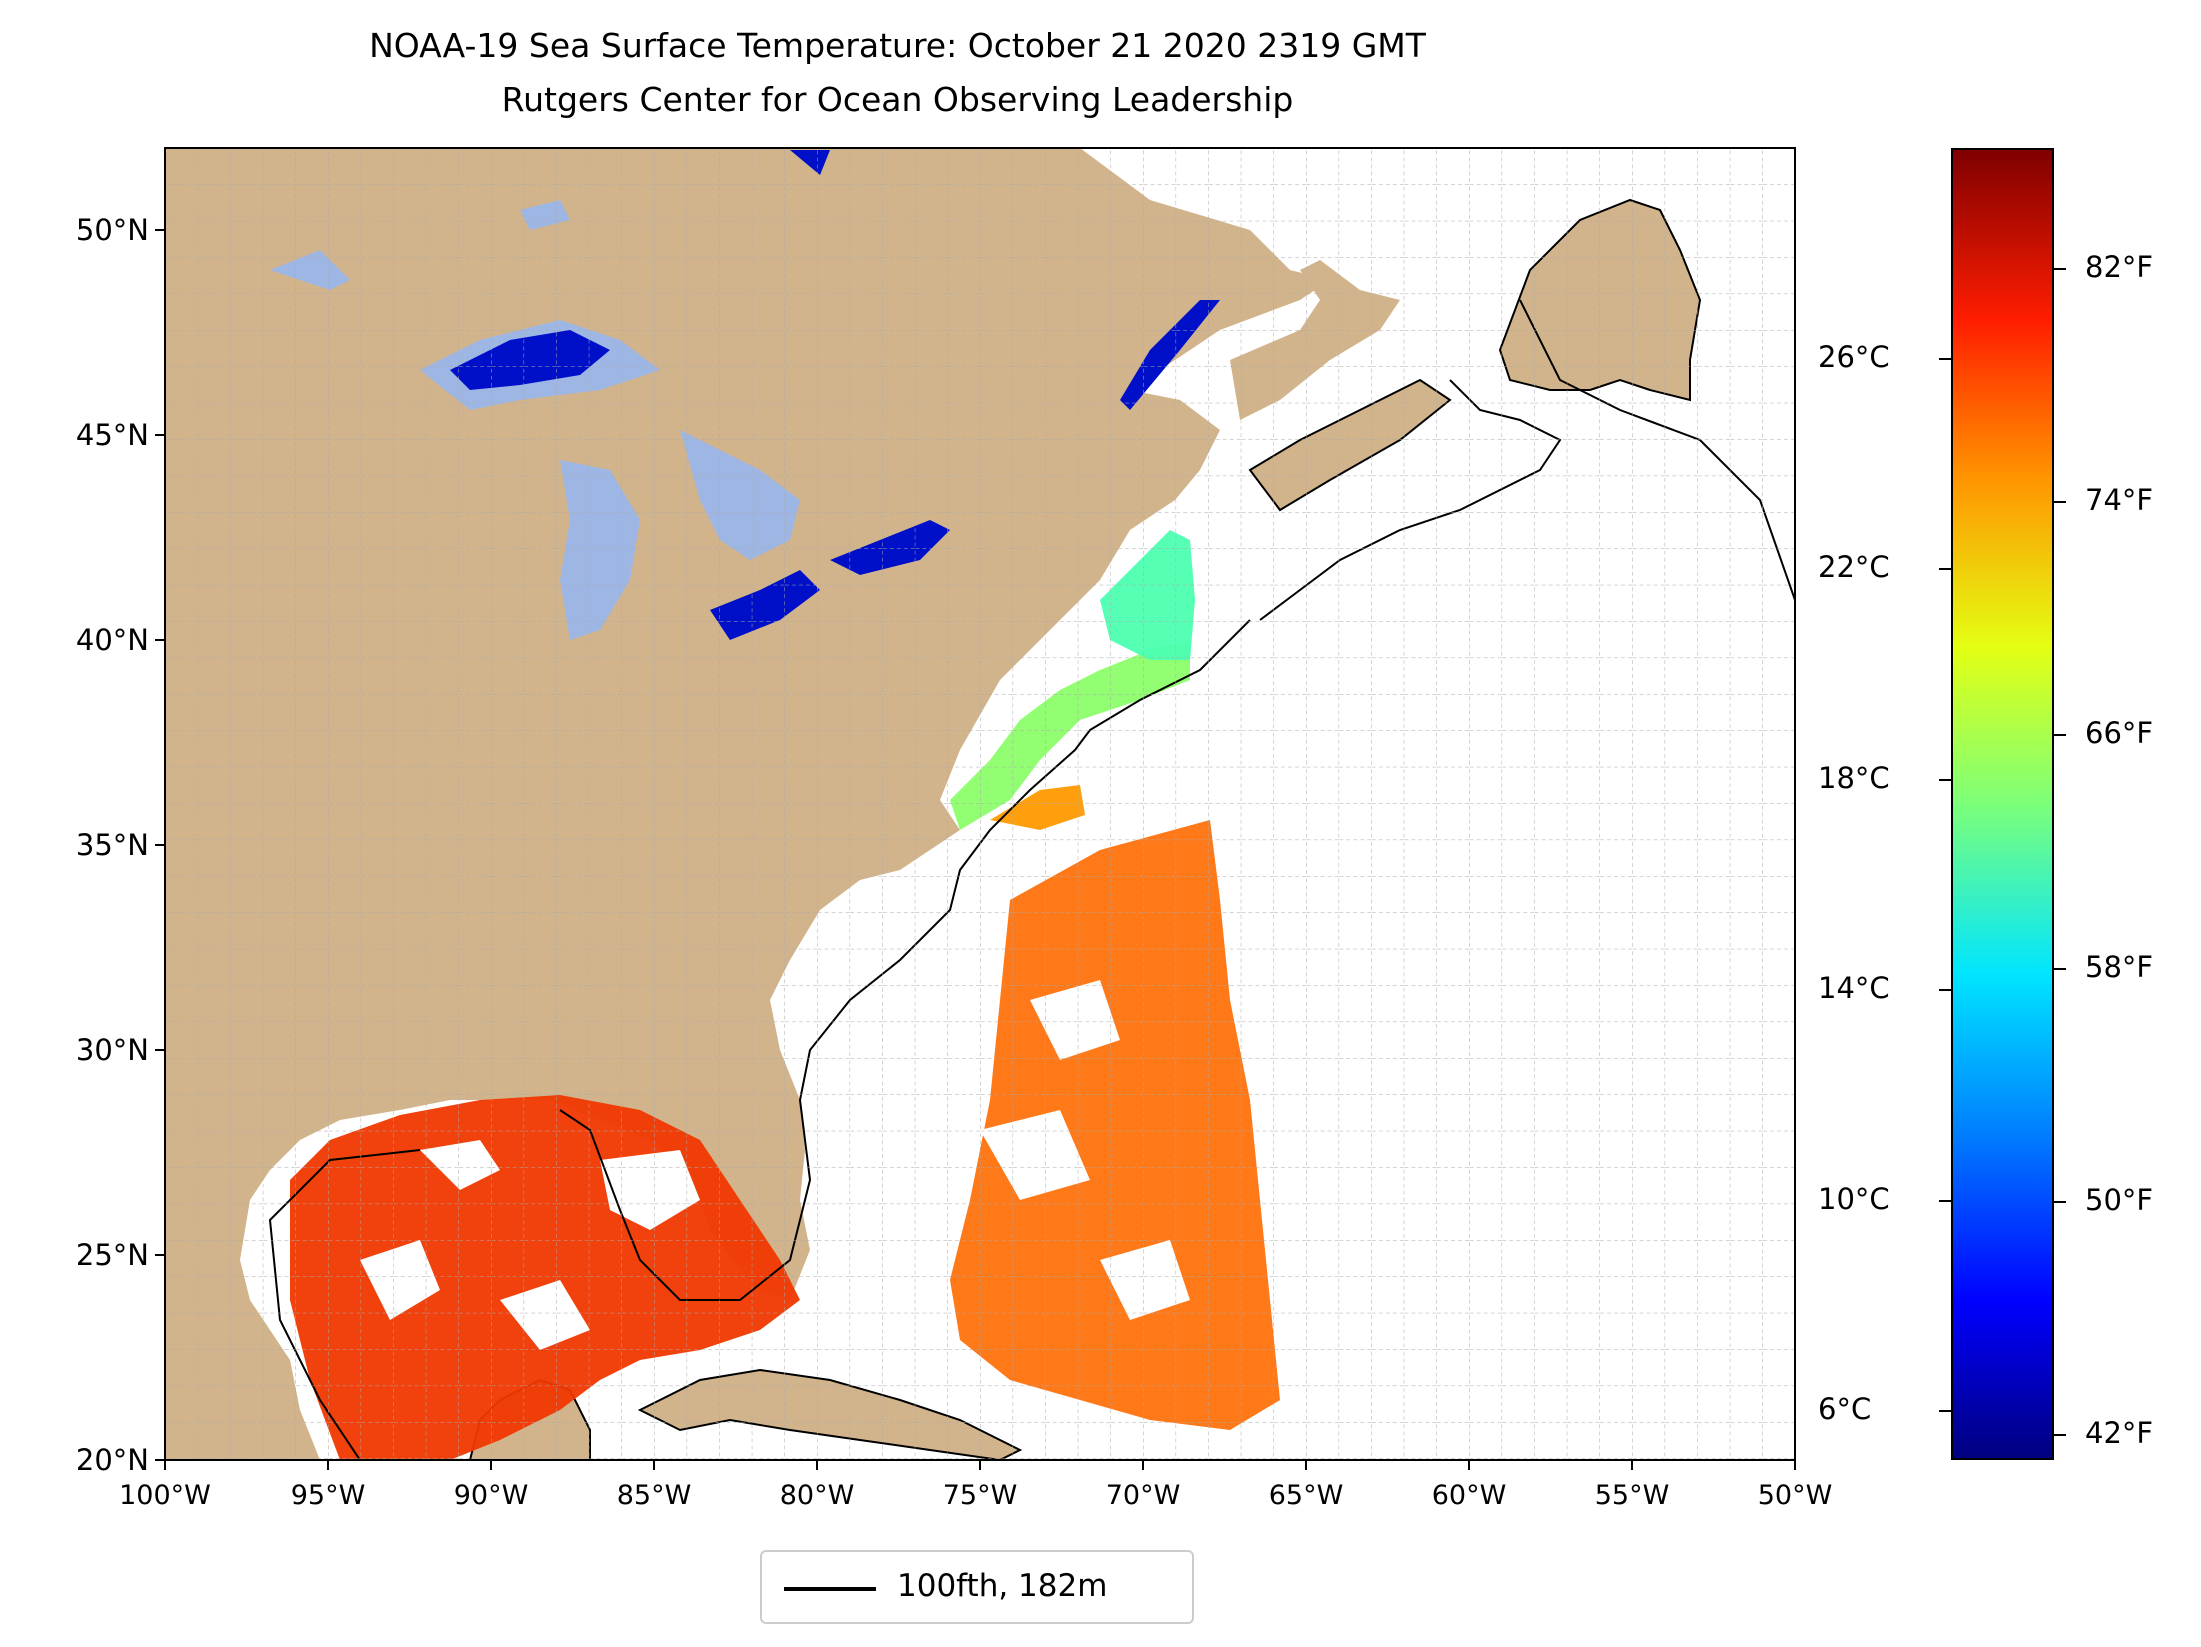 The height and width of the screenshot is (1647, 2201). I want to click on colorbar-fahrenheit-label: 58°F, so click(2119, 966).